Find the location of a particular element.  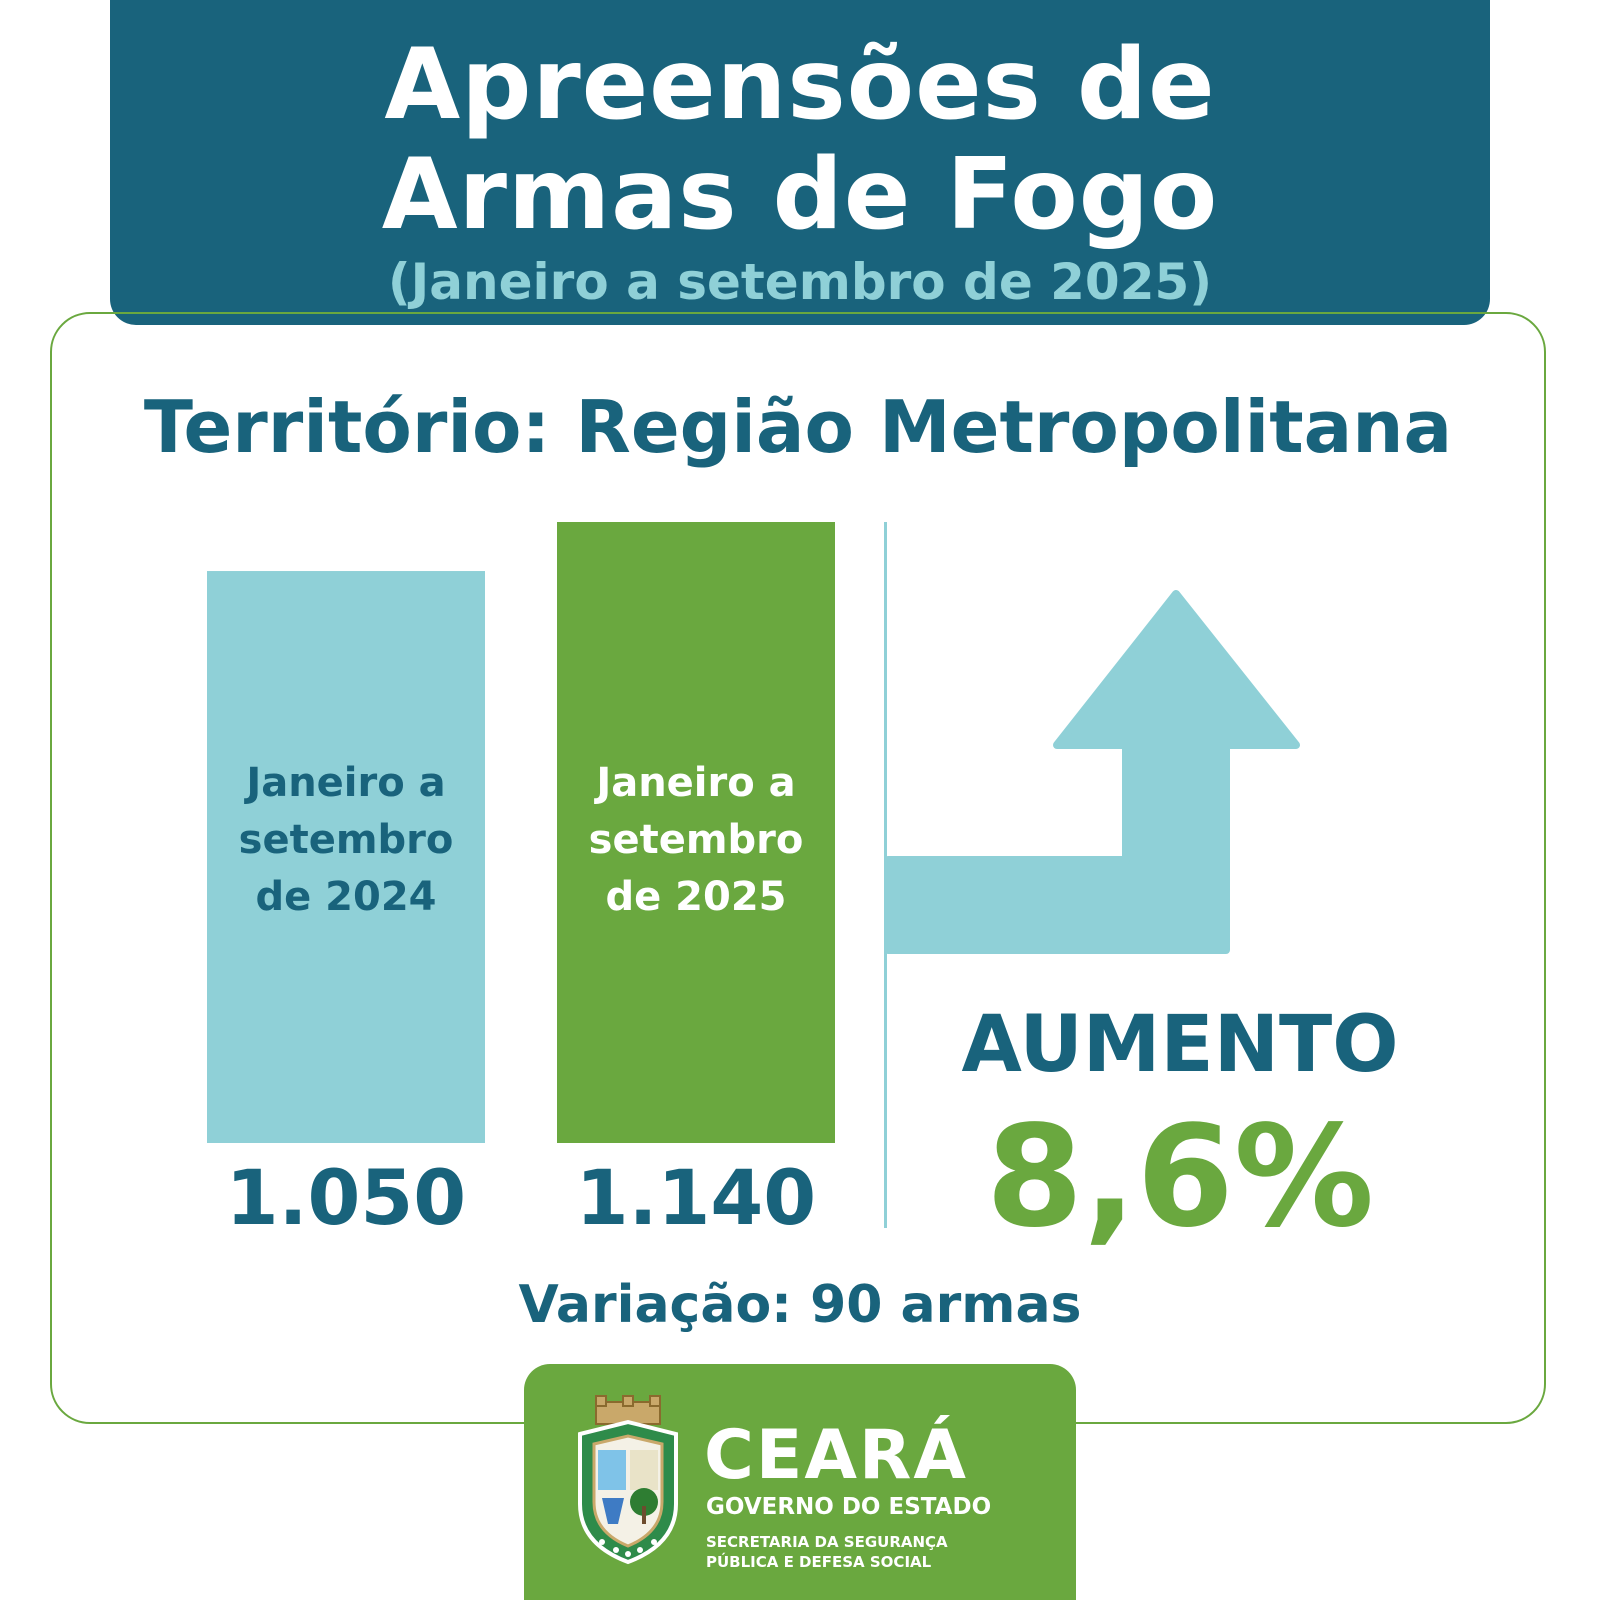

territory-heading: Território: Região Metropolitana is located at coordinates (798, 427).